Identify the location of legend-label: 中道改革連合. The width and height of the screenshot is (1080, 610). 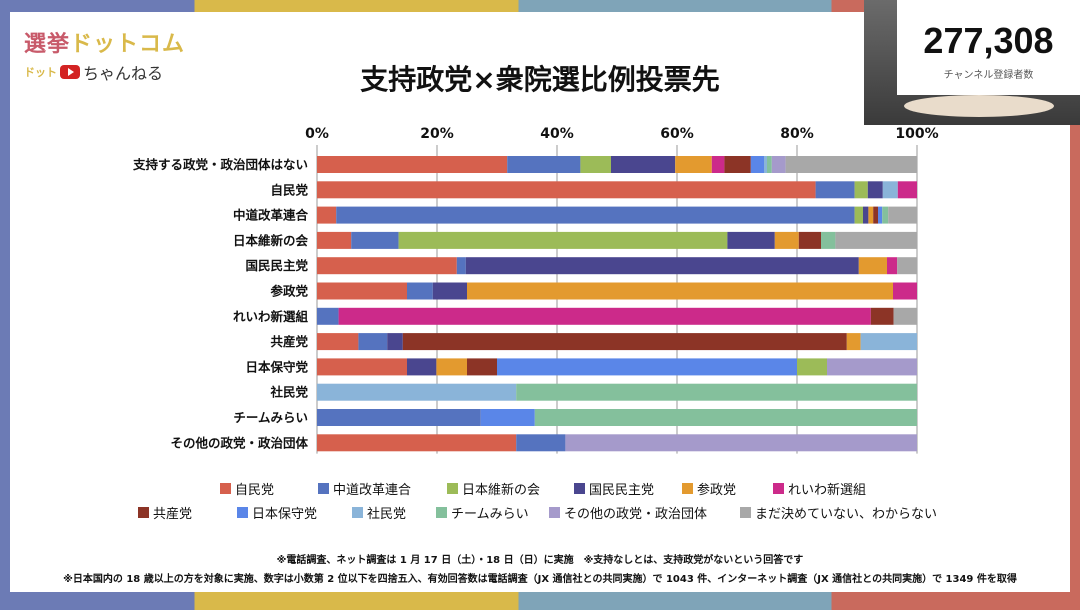
(372, 490).